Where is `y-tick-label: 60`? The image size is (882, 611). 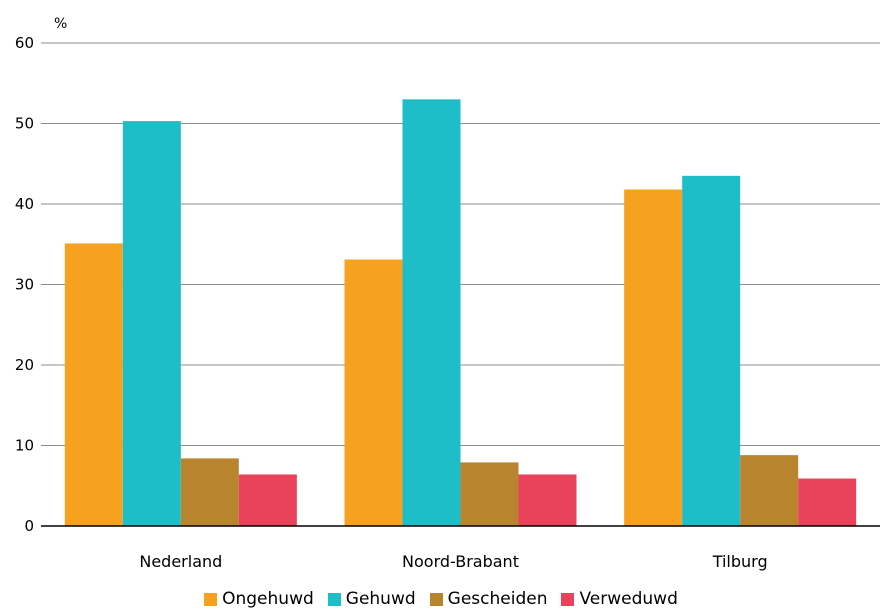
y-tick-label: 60 is located at coordinates (24, 43).